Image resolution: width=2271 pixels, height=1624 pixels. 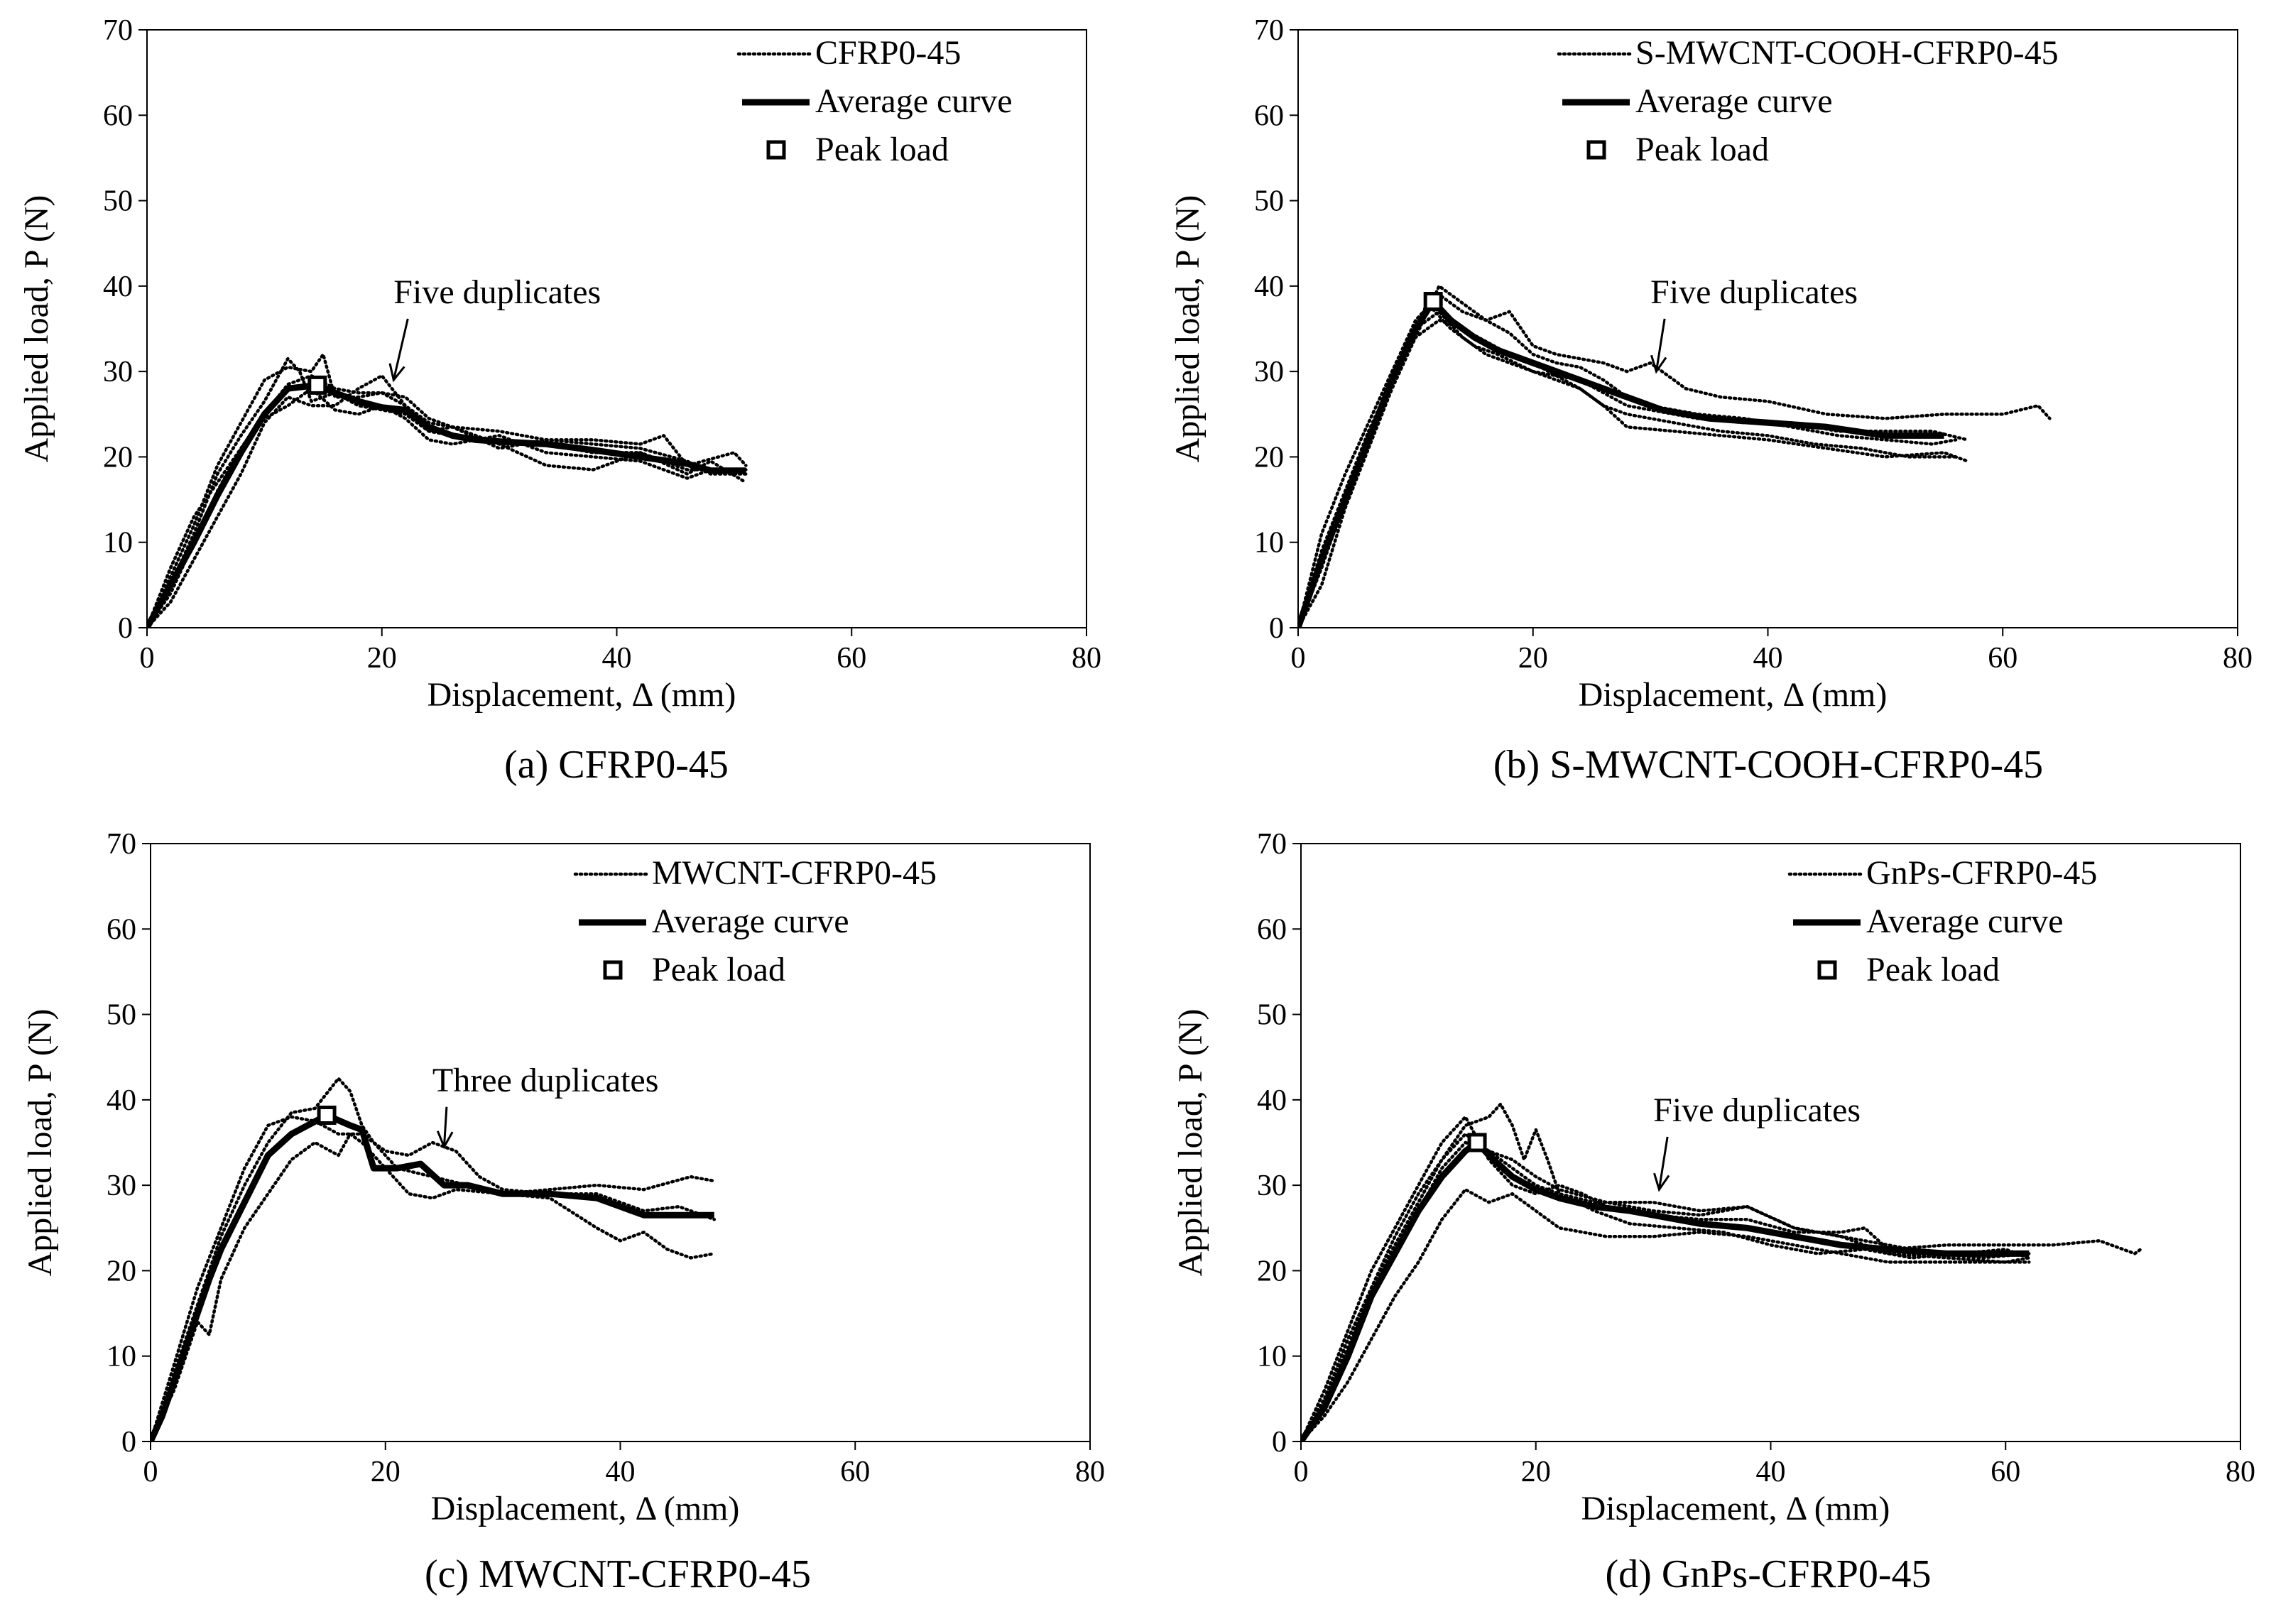 I want to click on legend: MWCNT-CFRP0-45 Average curve Peak load, so click(x=755, y=921).